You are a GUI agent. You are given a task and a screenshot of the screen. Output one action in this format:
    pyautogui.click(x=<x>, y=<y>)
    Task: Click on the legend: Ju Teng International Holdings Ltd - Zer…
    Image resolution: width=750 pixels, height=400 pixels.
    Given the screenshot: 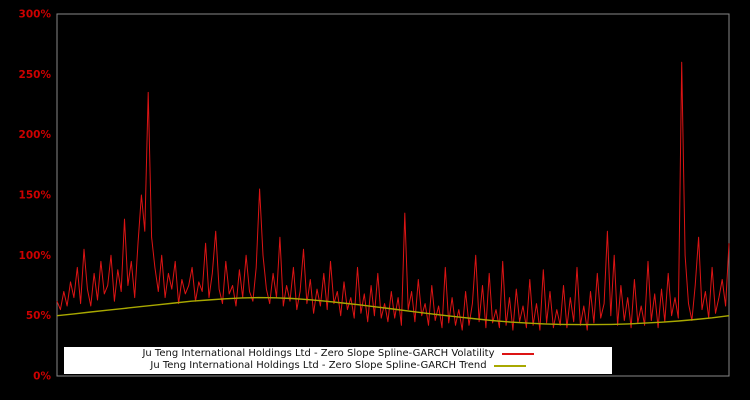 What is the action you would take?
    pyautogui.click(x=338, y=360)
    